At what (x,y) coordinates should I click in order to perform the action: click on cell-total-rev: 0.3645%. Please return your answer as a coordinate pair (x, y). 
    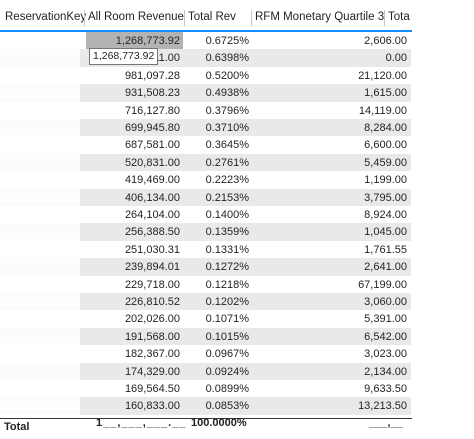
    Looking at the image, I should click on (227, 145).